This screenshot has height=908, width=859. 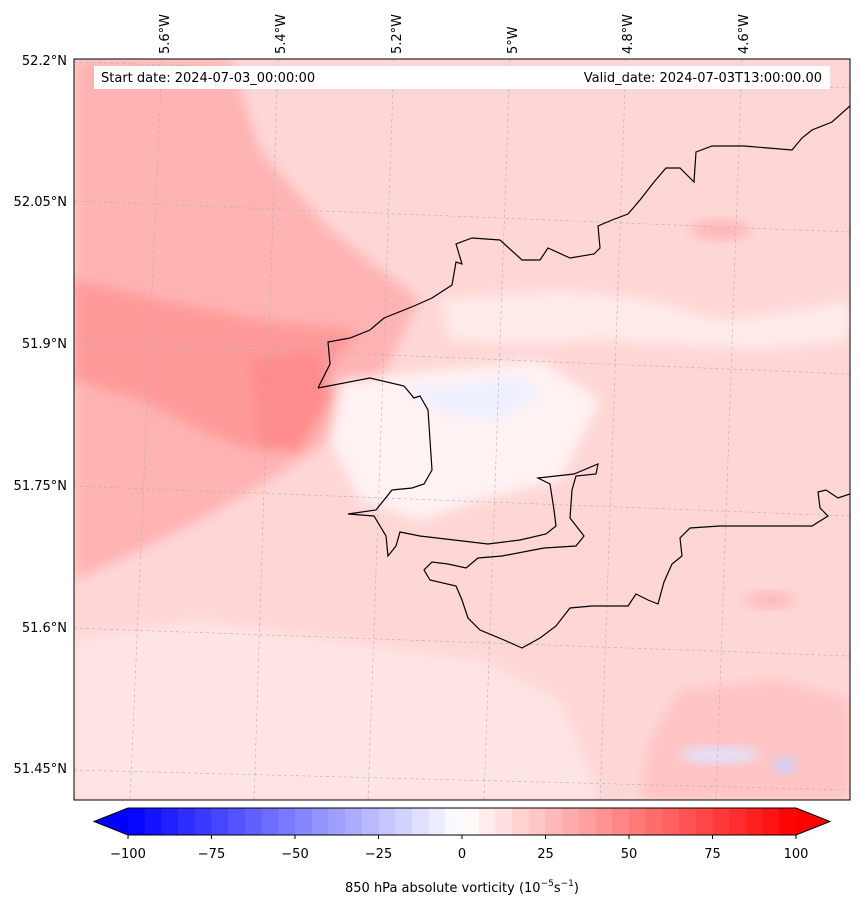 I want to click on lat-label: 51.6°N, so click(x=44, y=628).